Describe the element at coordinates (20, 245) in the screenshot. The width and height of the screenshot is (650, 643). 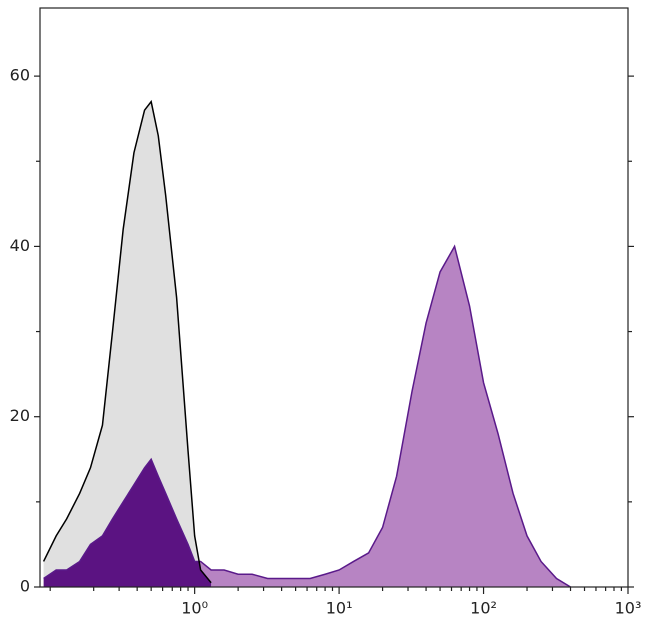
I see `y-tick-label: 40` at that location.